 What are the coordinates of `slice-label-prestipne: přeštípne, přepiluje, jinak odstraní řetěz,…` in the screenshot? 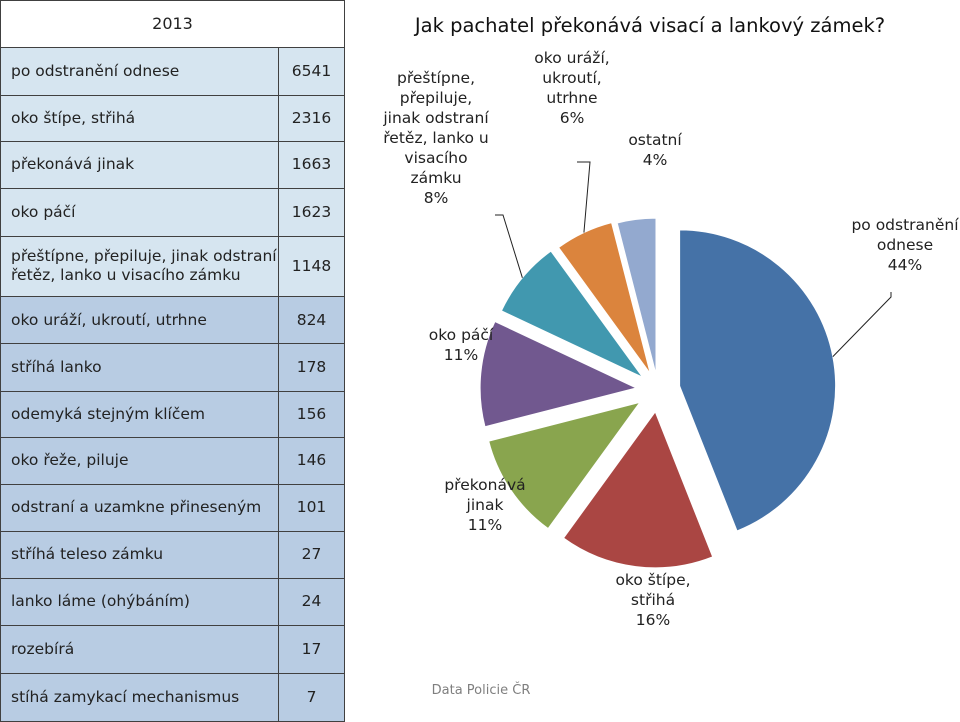 It's located at (435, 138).